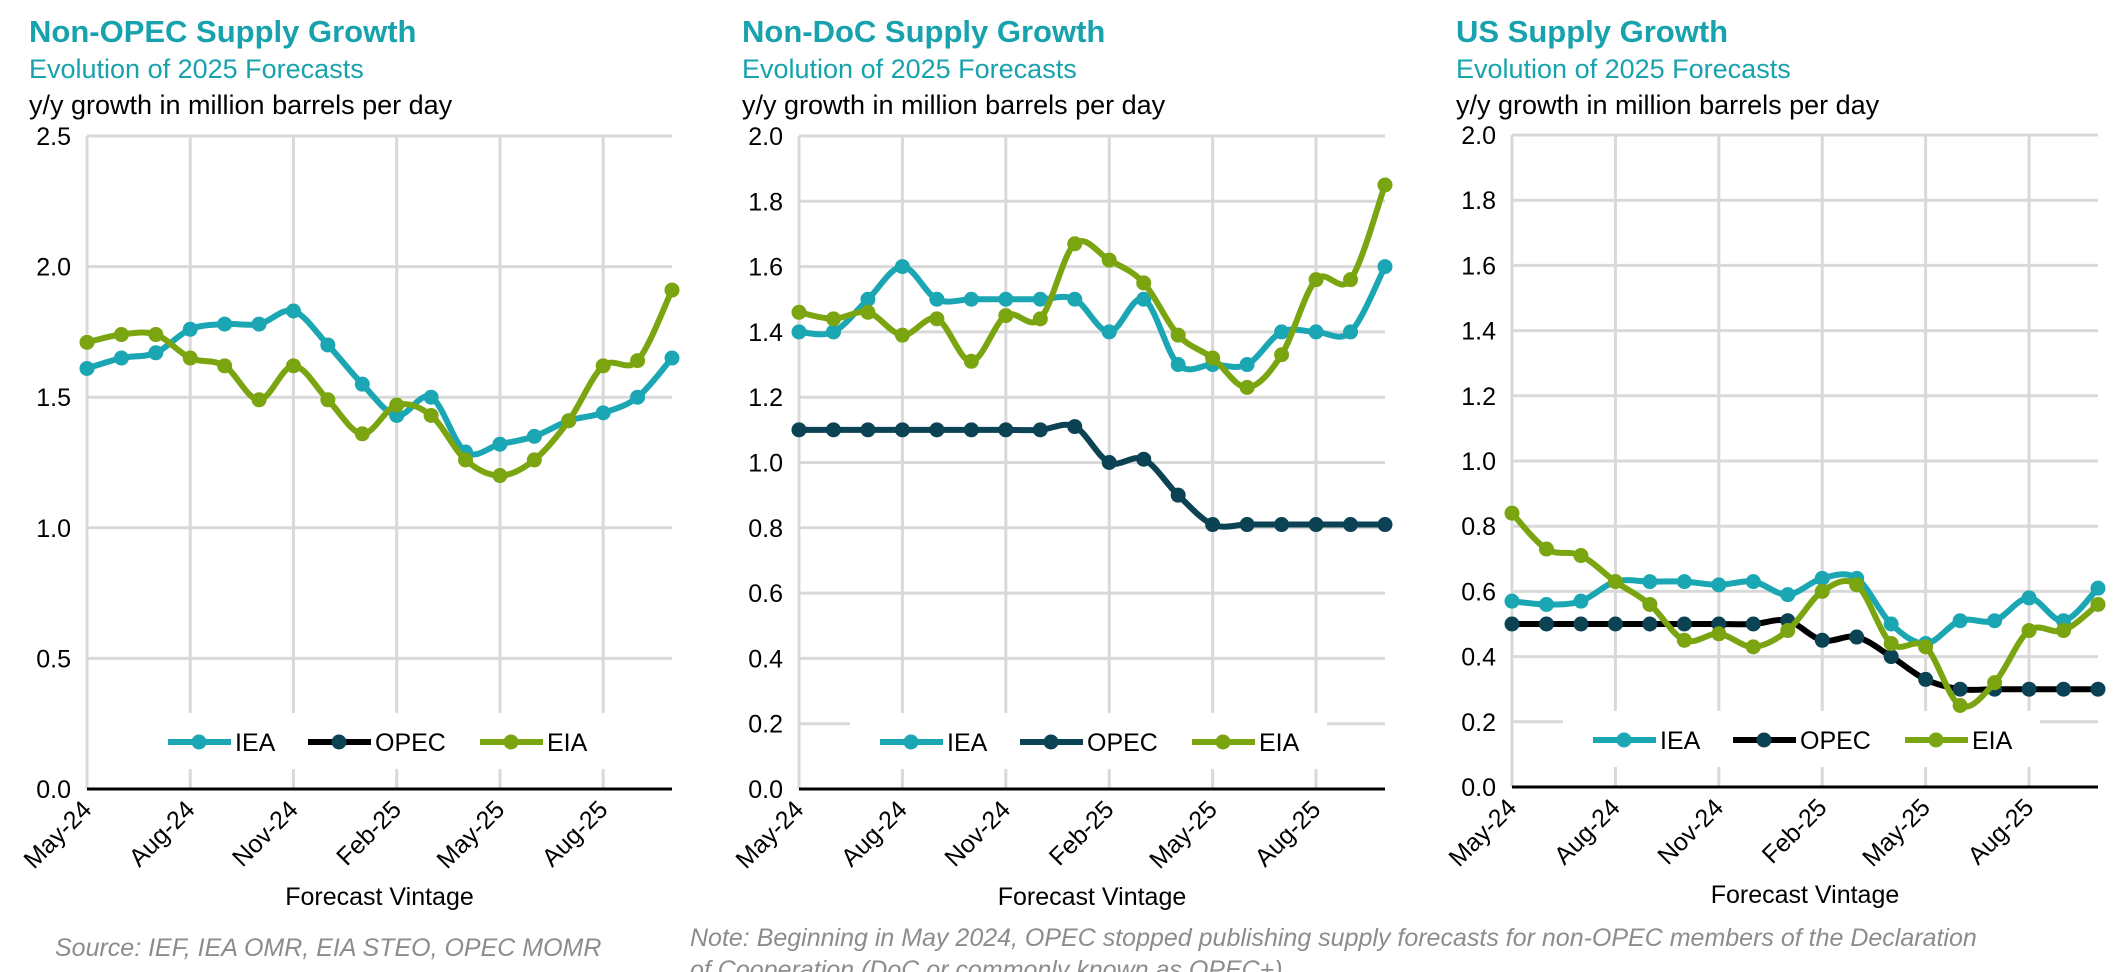 This screenshot has width=2122, height=972. Describe the element at coordinates (1668, 105) in the screenshot. I see `y-axis-unit-label: y/y growth in million barrels per day` at that location.